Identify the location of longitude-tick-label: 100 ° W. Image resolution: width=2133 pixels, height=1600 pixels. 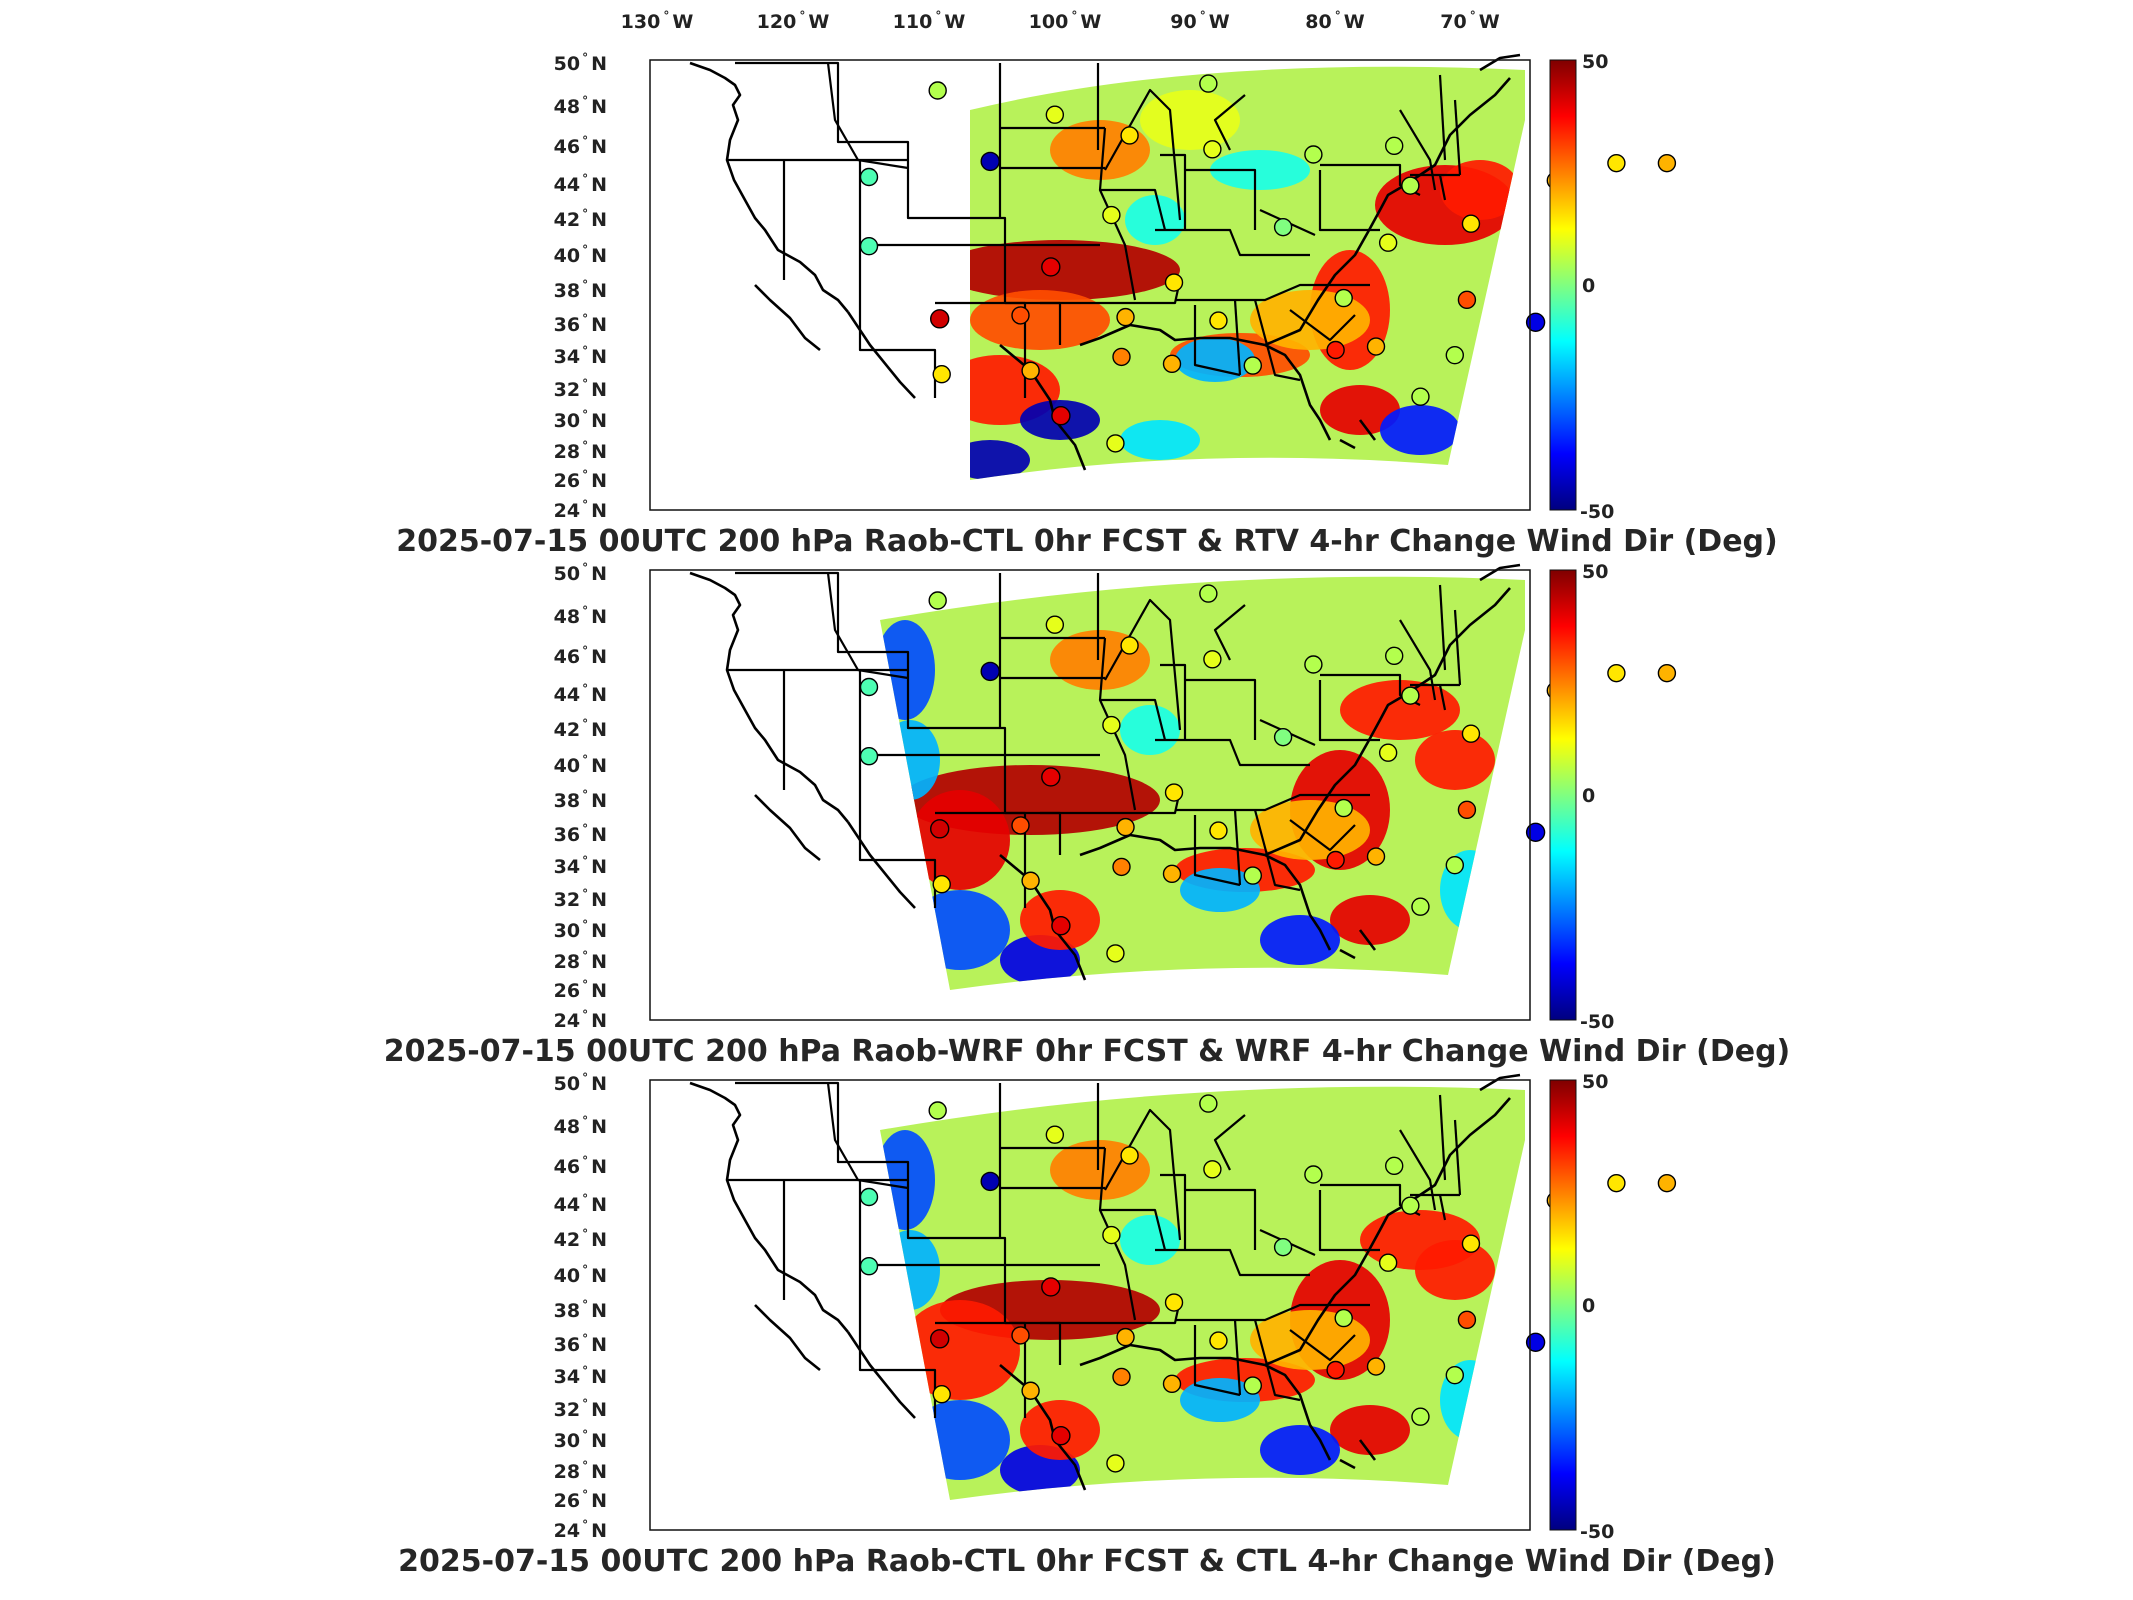
(1065, 21).